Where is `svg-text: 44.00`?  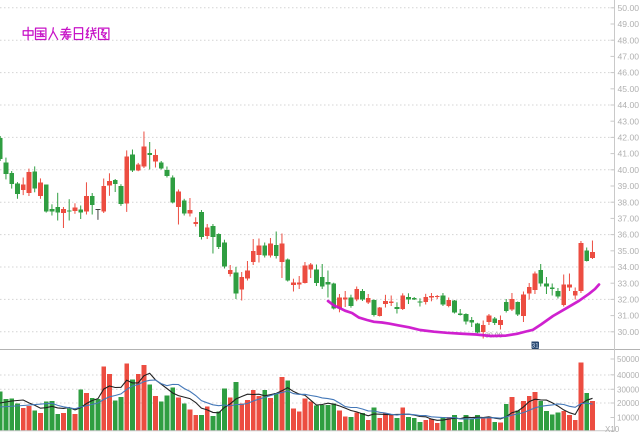 svg-text: 44.00 is located at coordinates (629, 105).